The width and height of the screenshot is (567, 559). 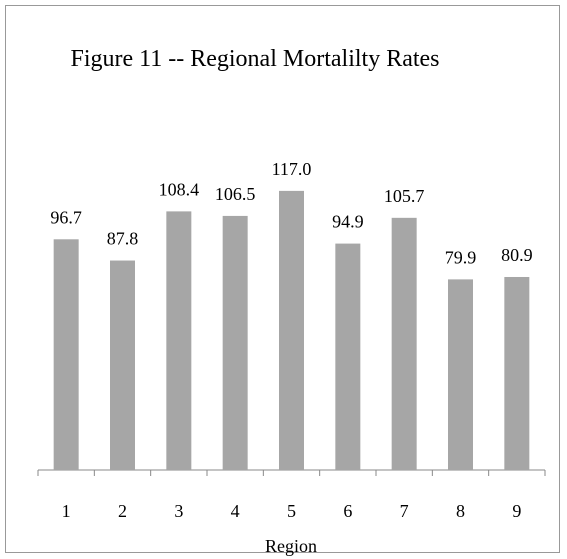 I want to click on x-tick-label: 6, so click(x=347, y=511).